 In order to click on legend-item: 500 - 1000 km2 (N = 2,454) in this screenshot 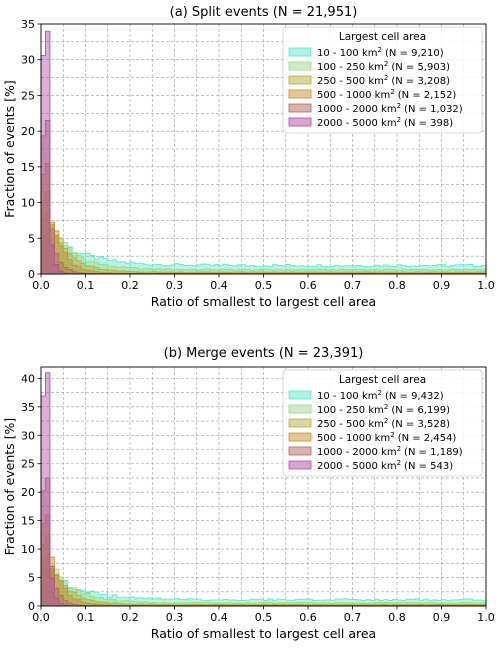, I will do `click(372, 437)`.